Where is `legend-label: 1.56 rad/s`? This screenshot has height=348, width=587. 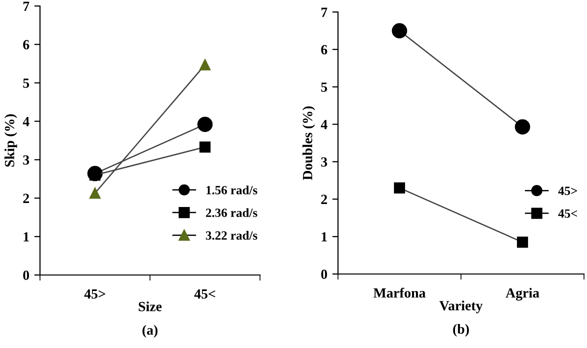
legend-label: 1.56 rad/s is located at coordinates (232, 190).